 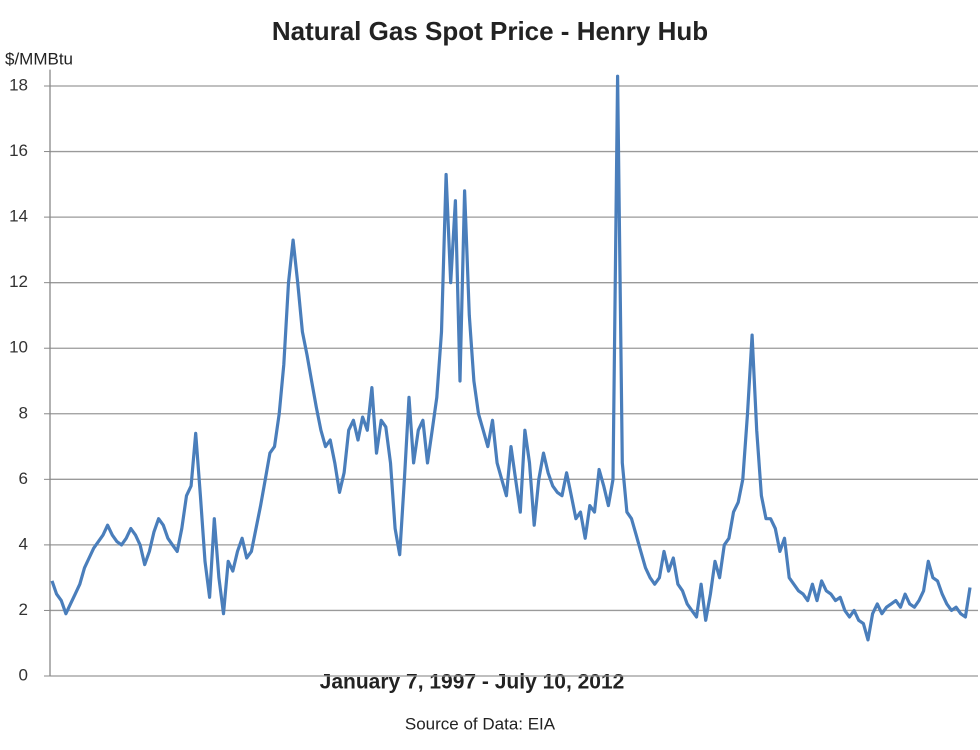 I want to click on y-tick-label: 18, so click(x=18, y=84).